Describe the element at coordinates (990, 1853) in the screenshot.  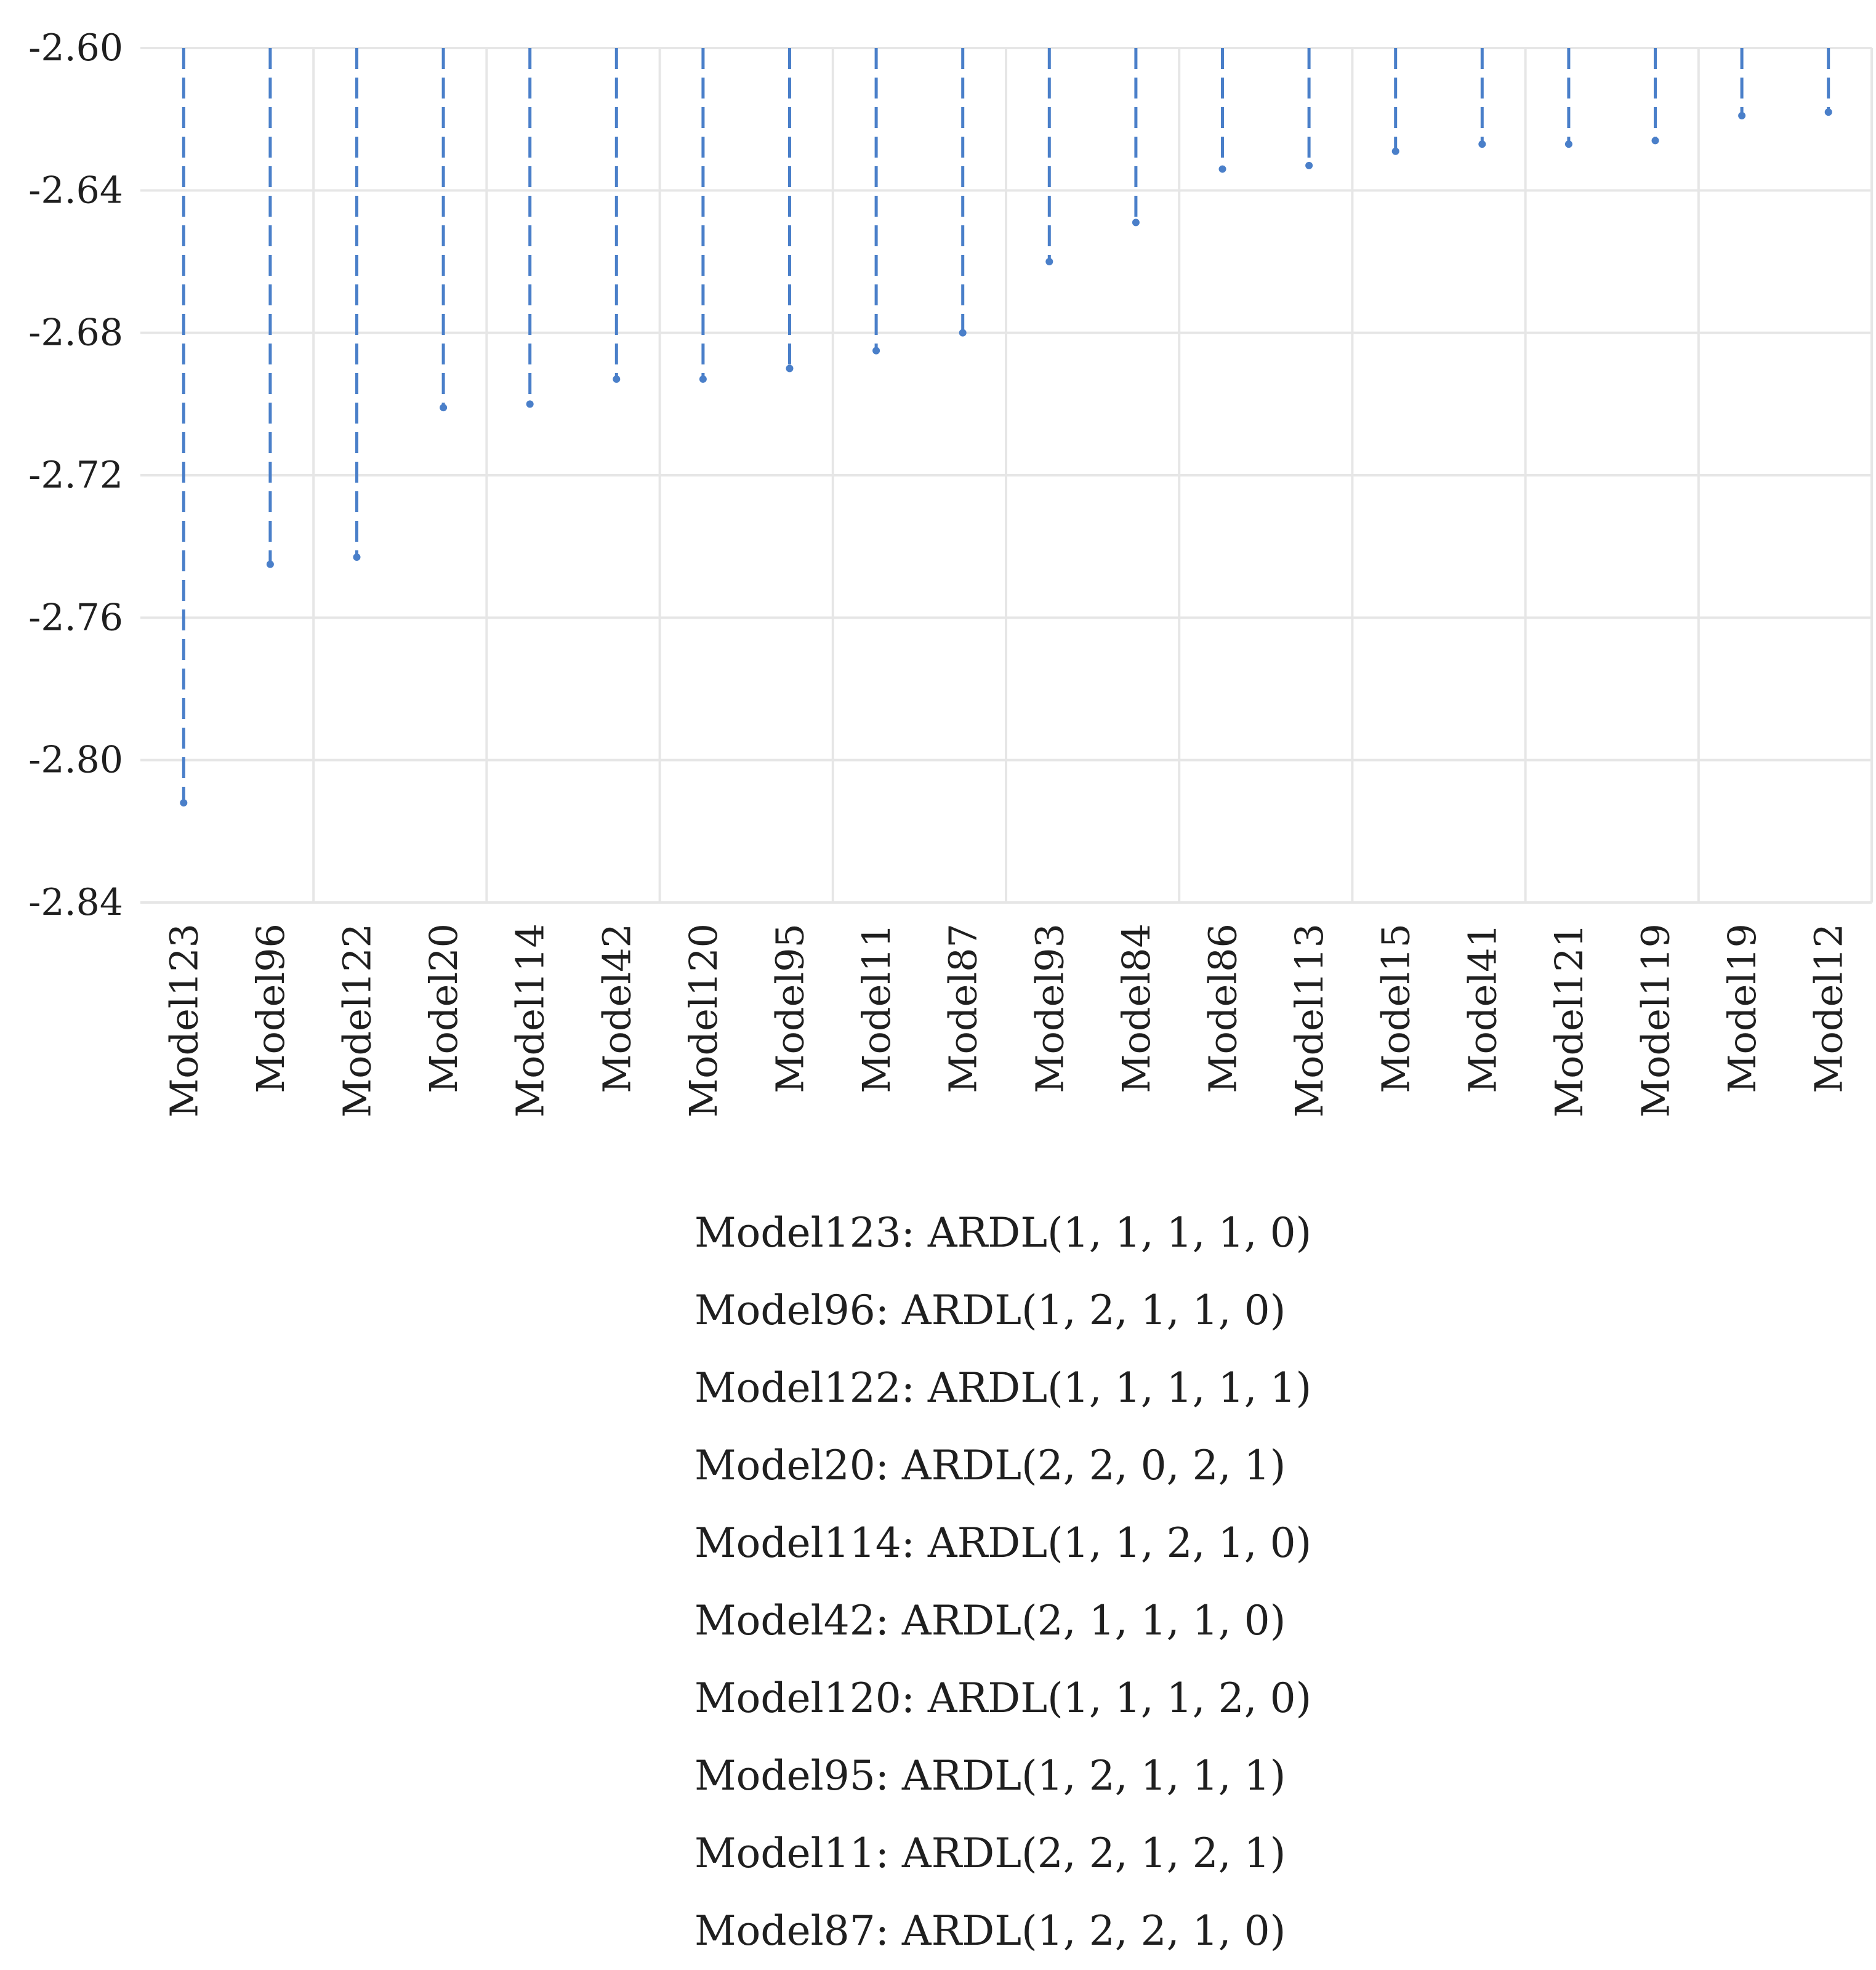
I see `legend-item: Model11: ARDL(2, 2, 1, 2, 1)` at that location.